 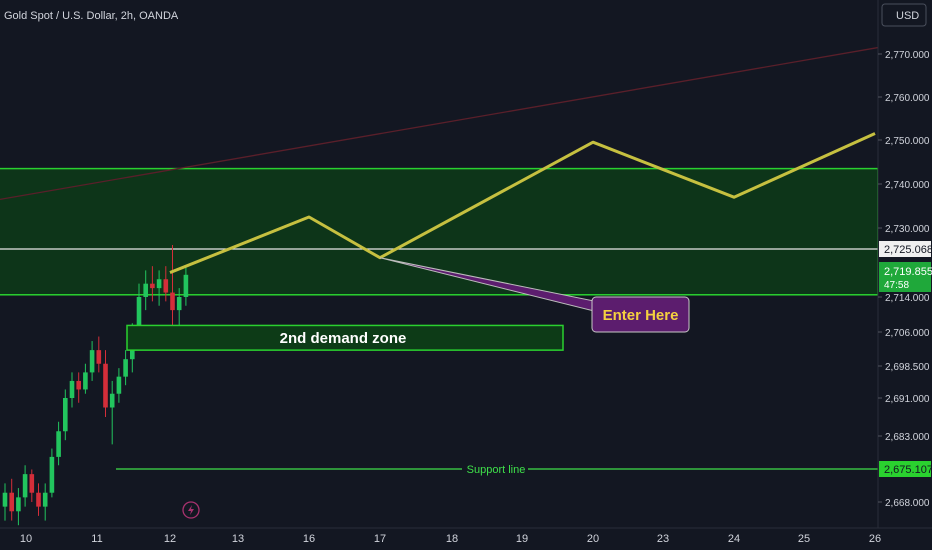 I want to click on price-tick-label: 2,750.000, so click(x=907, y=141).